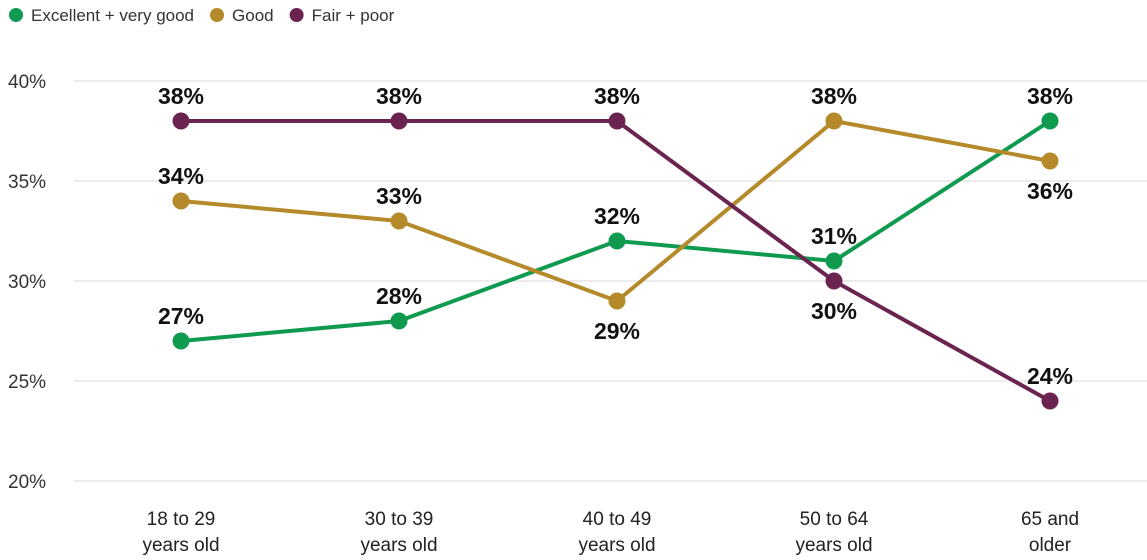 The height and width of the screenshot is (560, 1147). What do you see at coordinates (181, 316) in the screenshot?
I see `data-label-excellent-very-good: 27%` at bounding box center [181, 316].